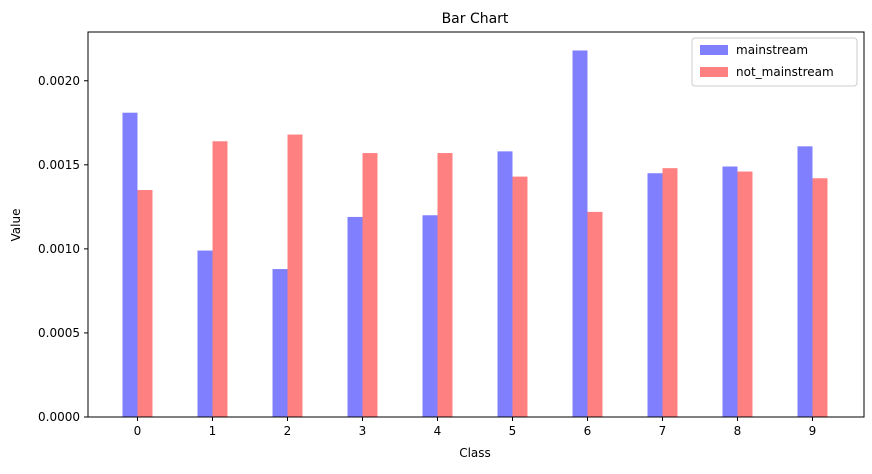  Describe the element at coordinates (475, 453) in the screenshot. I see `x-axis-label: Class` at that location.